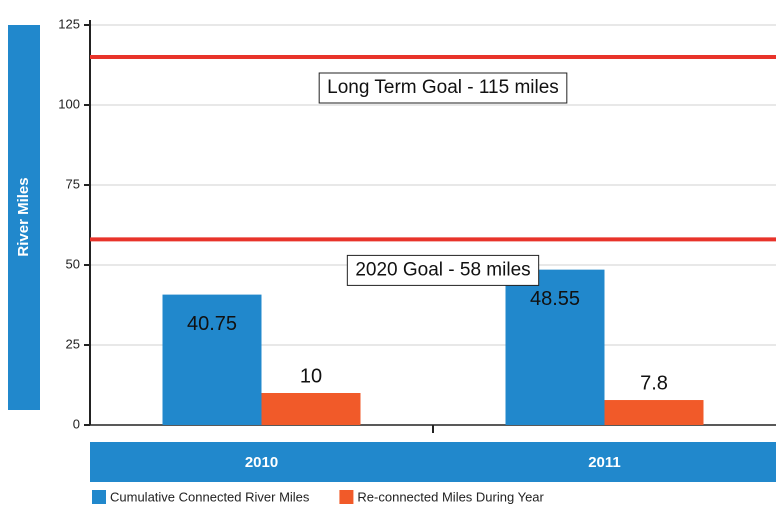 Image resolution: width=776 pixels, height=516 pixels. What do you see at coordinates (69, 103) in the screenshot?
I see `y-tick-label: 100` at bounding box center [69, 103].